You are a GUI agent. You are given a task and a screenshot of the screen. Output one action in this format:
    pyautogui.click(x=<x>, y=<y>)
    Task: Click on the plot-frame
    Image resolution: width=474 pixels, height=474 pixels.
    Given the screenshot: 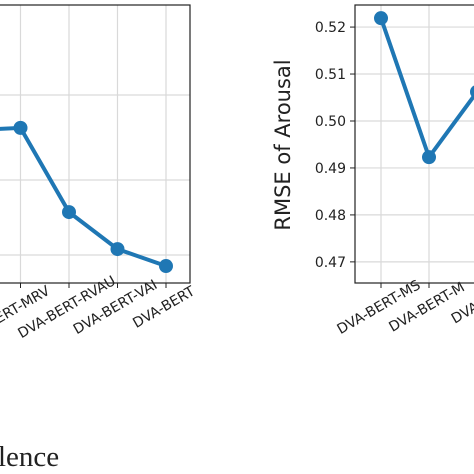 What is the action you would take?
    pyautogui.click(x=414, y=144)
    